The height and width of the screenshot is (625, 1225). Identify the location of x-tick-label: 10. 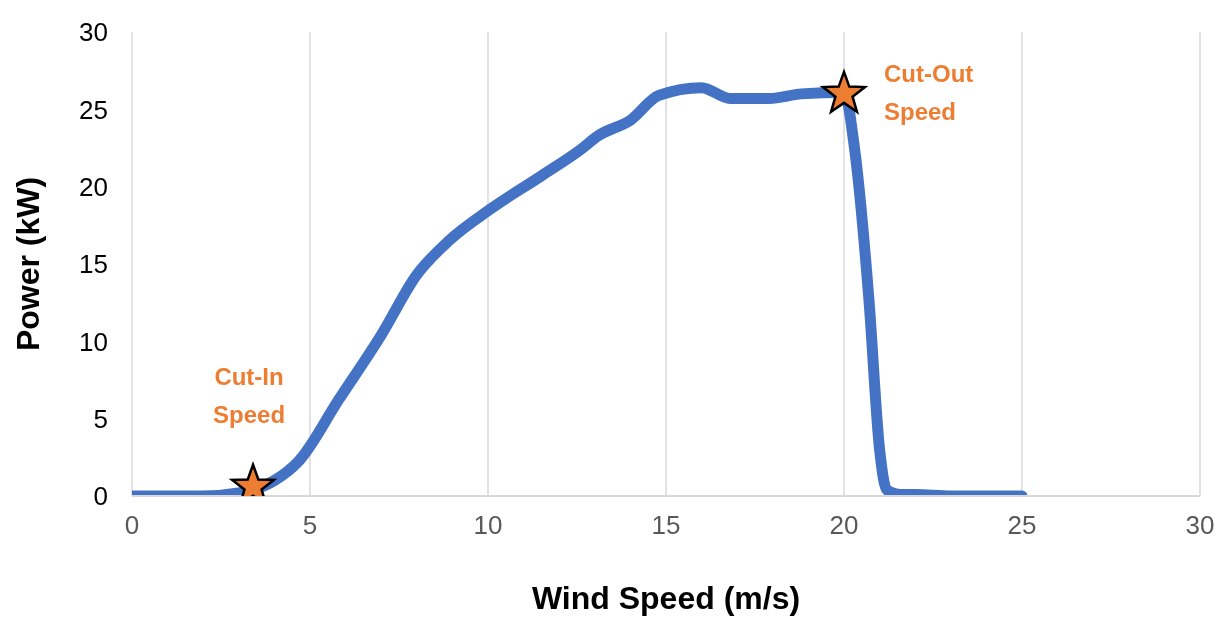
(488, 525).